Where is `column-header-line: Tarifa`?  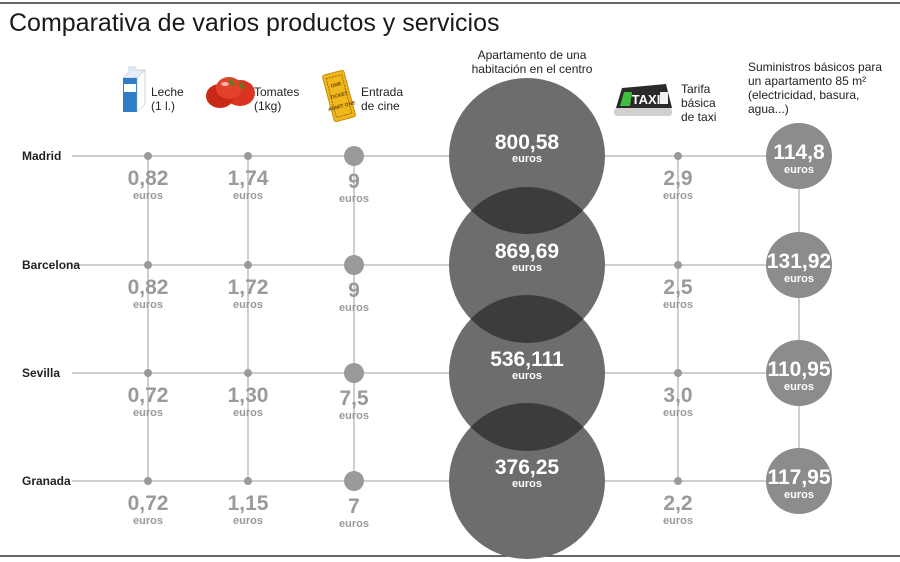
column-header-line: Tarifa is located at coordinates (696, 89).